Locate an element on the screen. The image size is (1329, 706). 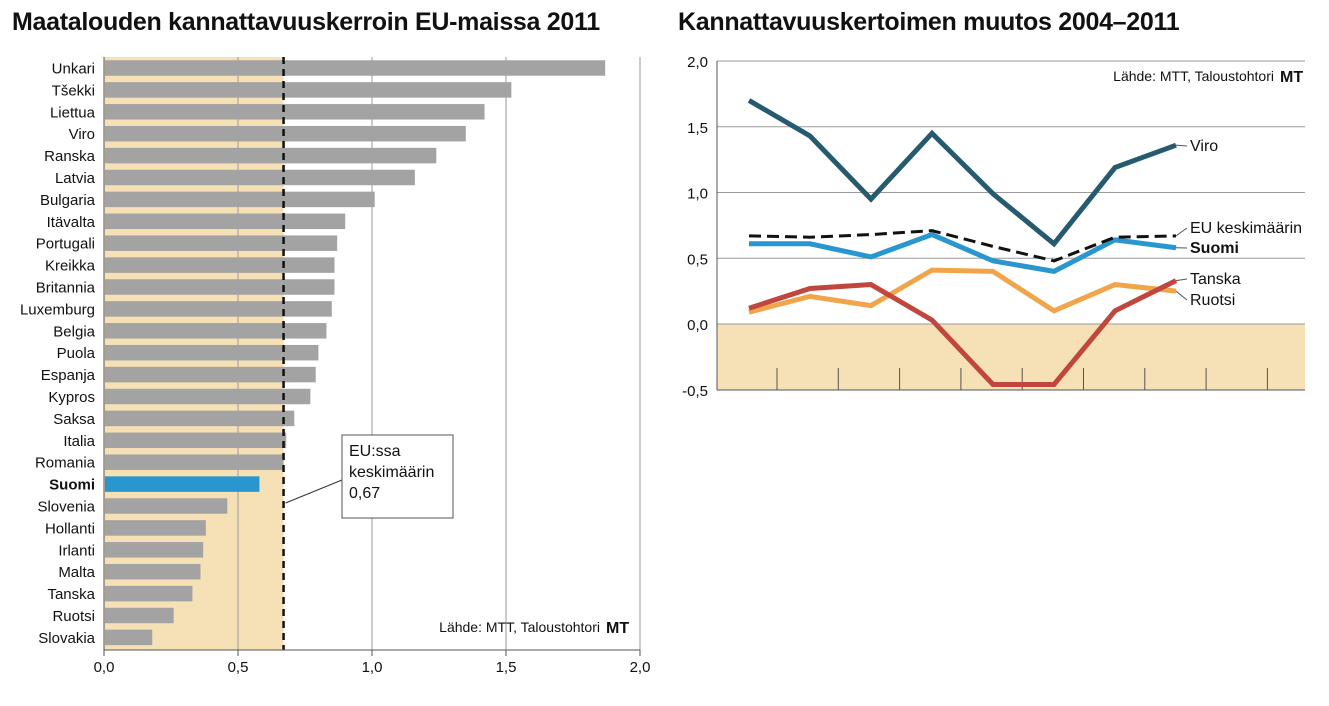
bar-ruotsi is located at coordinates (139, 615).